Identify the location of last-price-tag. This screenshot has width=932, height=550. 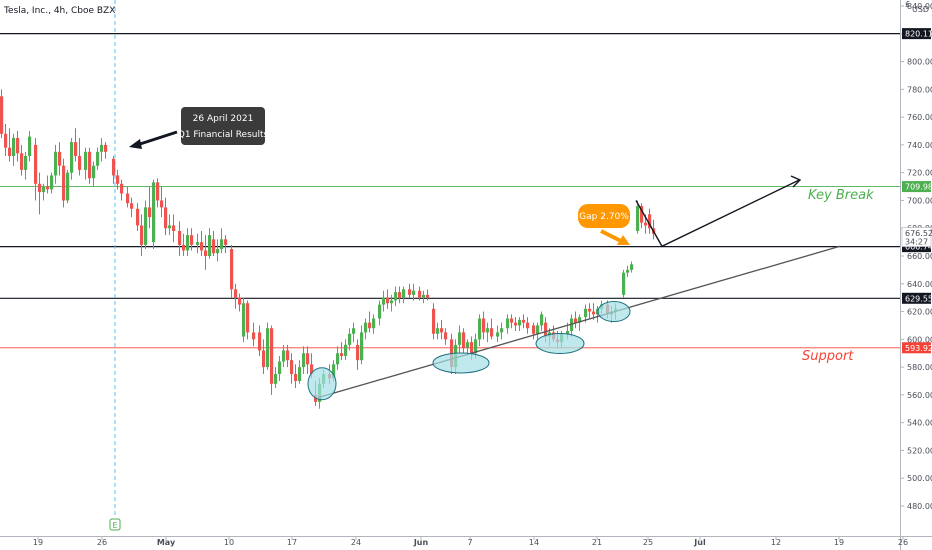
(916, 237).